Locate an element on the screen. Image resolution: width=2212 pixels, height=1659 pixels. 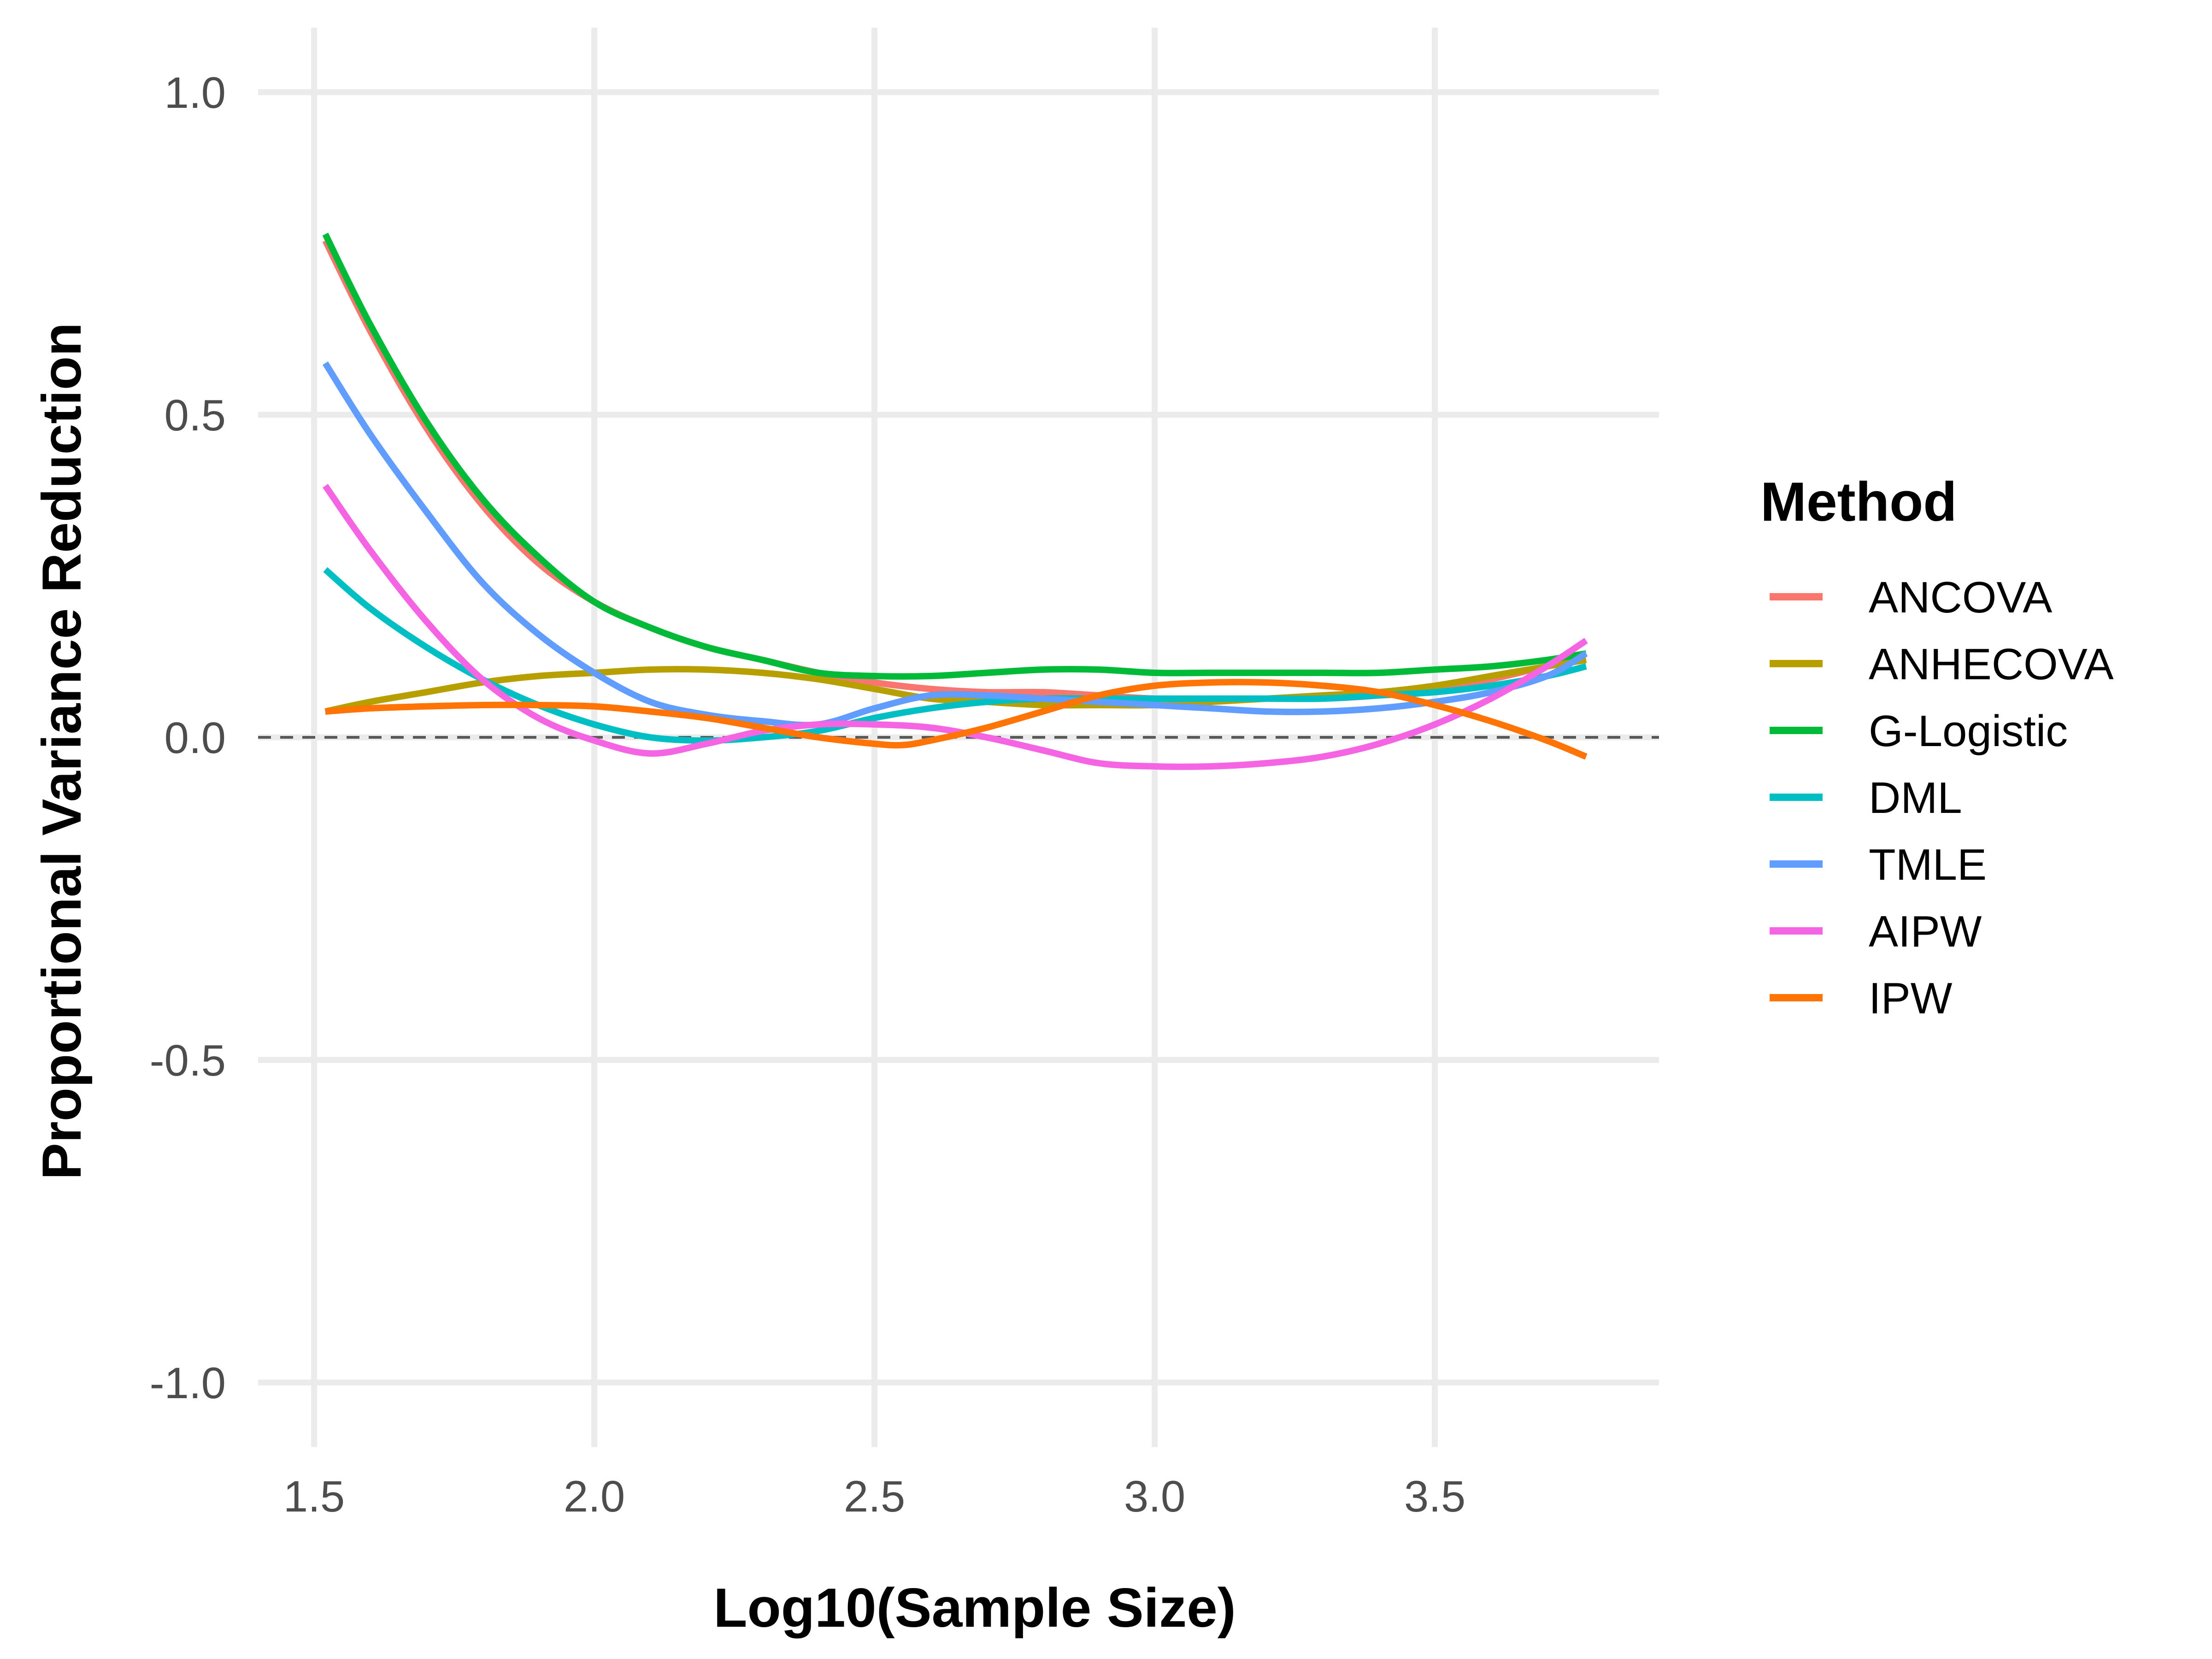
legend-label: G-Logistic is located at coordinates (1968, 731).